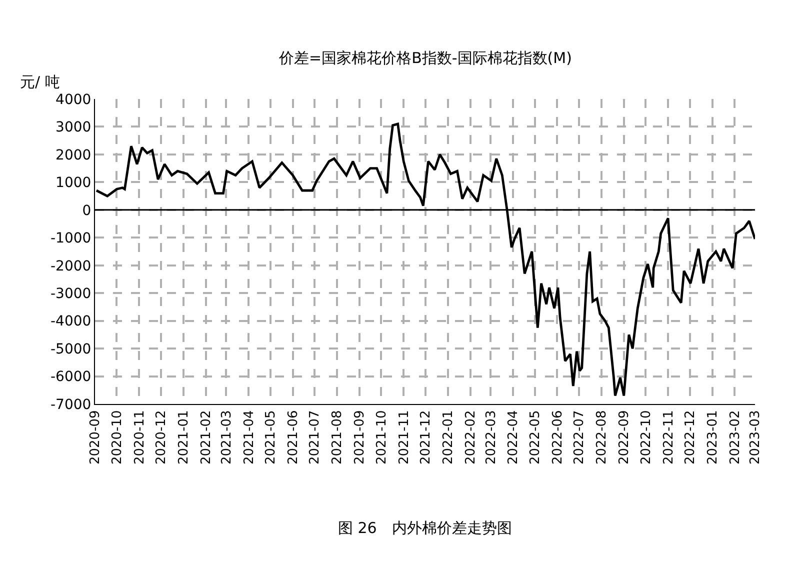 This screenshot has width=800, height=575. What do you see at coordinates (404, 437) in the screenshot?
I see `x-tick-label: 2021-11` at bounding box center [404, 437].